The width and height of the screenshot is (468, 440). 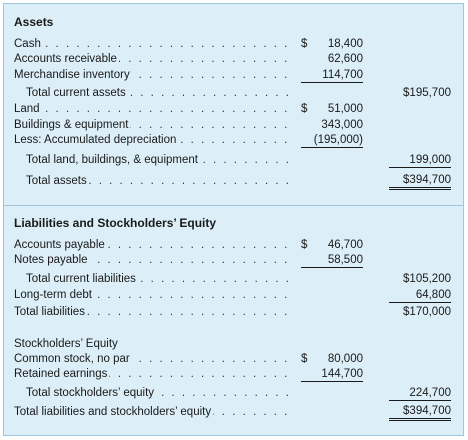 What do you see at coordinates (233, 205) in the screenshot?
I see `section-divider` at bounding box center [233, 205].